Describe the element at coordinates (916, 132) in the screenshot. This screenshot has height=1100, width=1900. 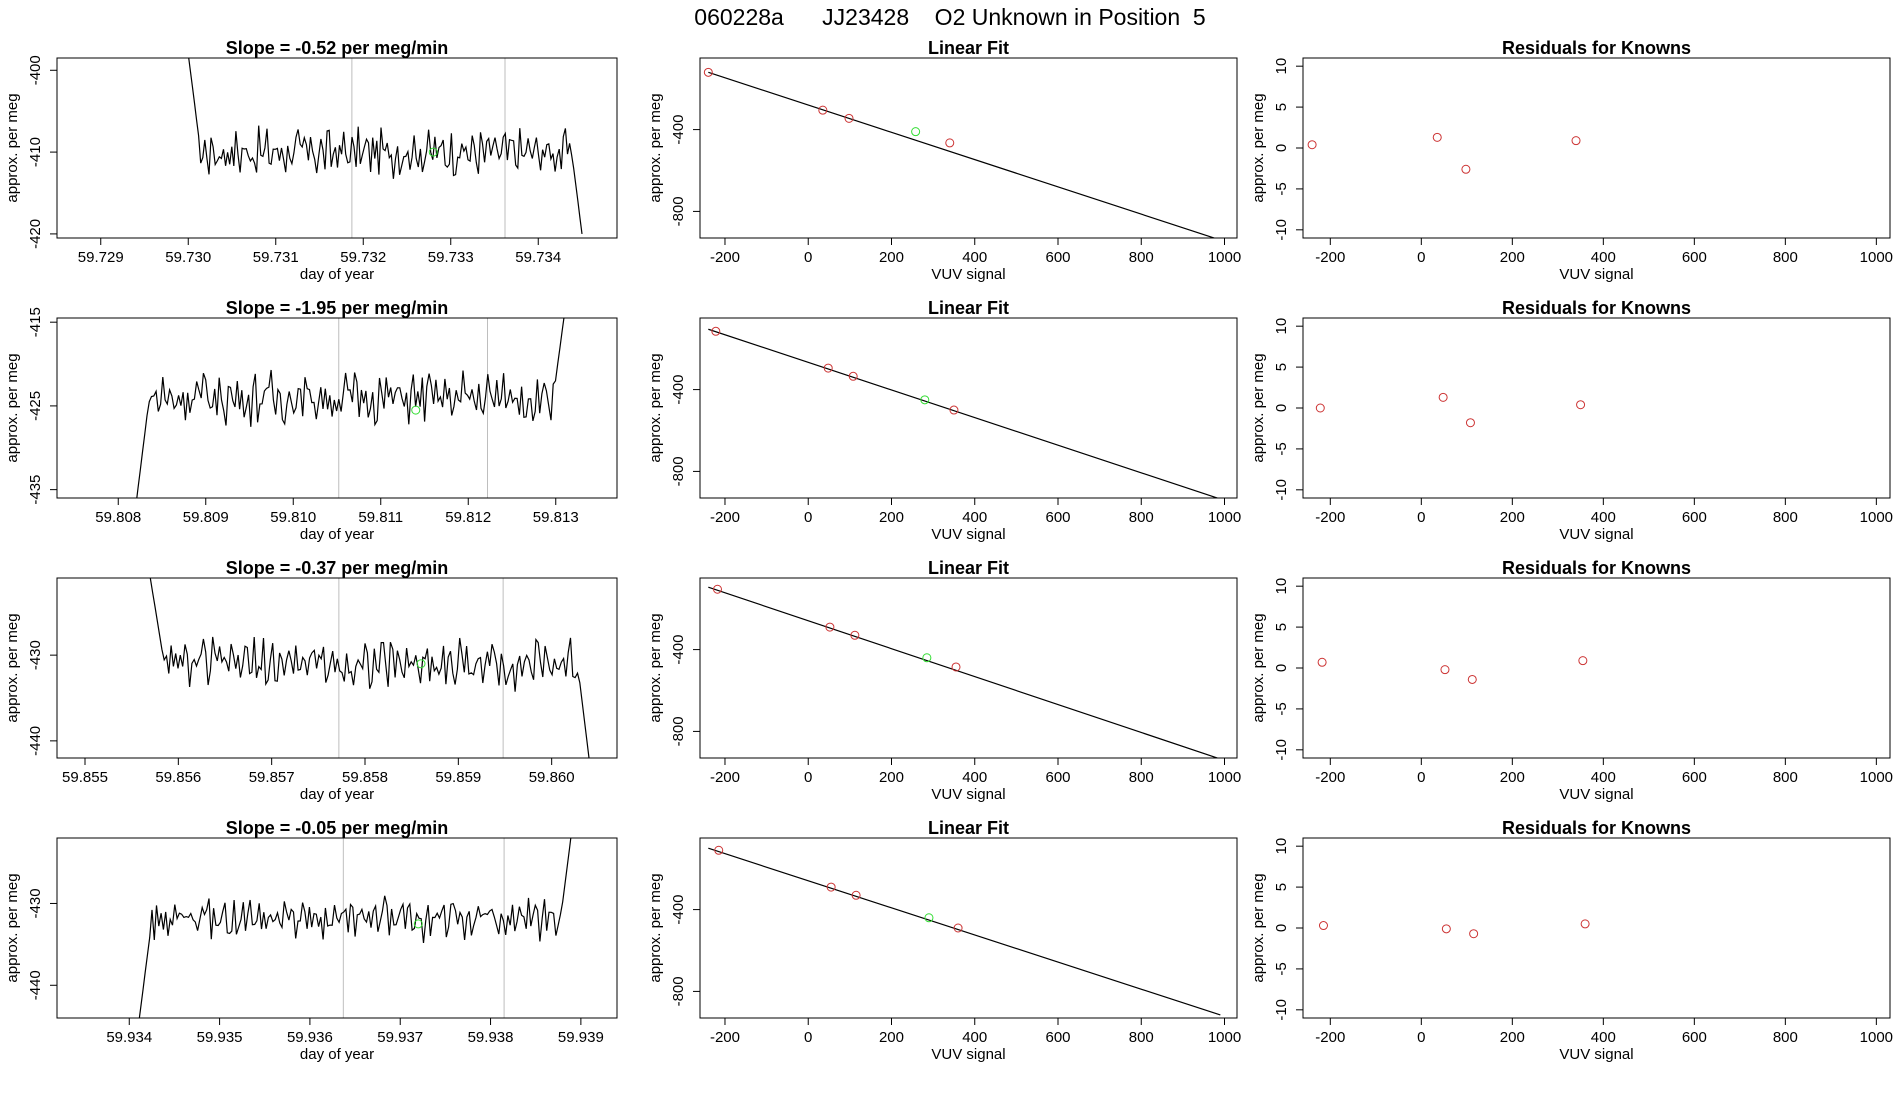
I see `unknown-point` at that location.